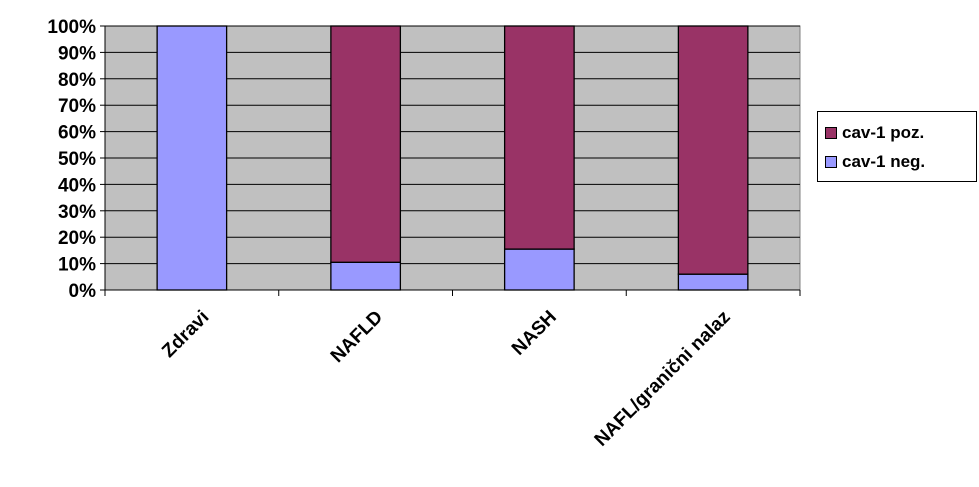  Describe the element at coordinates (77, 133) in the screenshot. I see `y-tick-label: 60%` at that location.